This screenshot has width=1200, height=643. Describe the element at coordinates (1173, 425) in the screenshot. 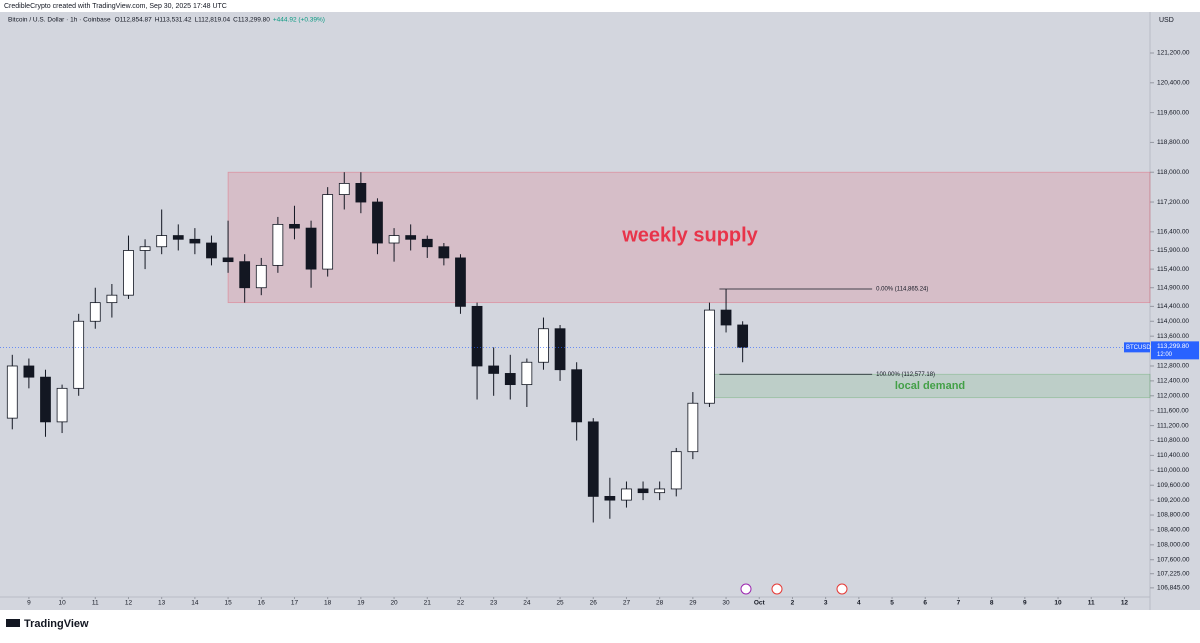

I see `y-tick-label: 111,200.00` at that location.